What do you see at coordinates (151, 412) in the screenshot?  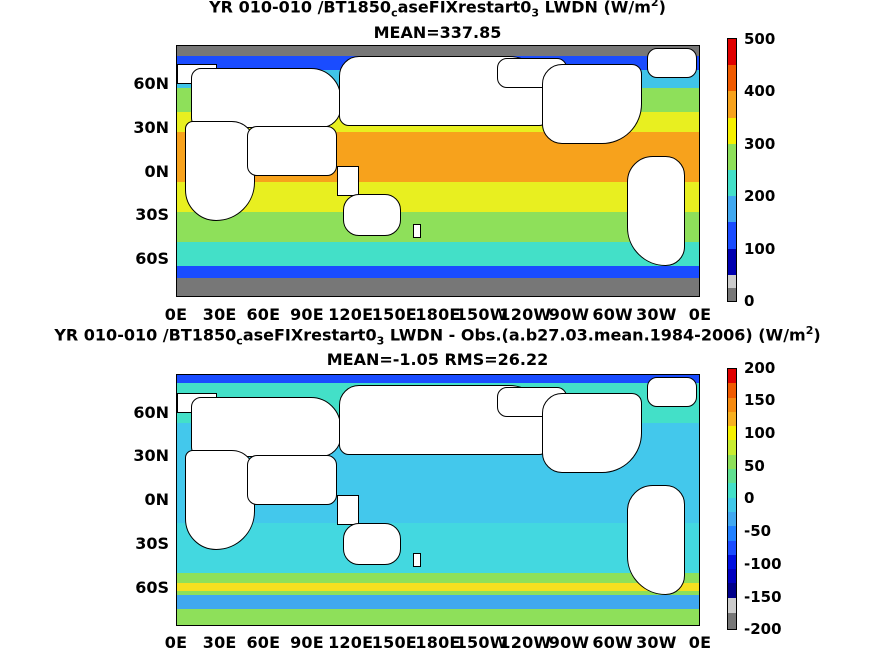 I see `panel2-lat-label-60n: 60N` at bounding box center [151, 412].